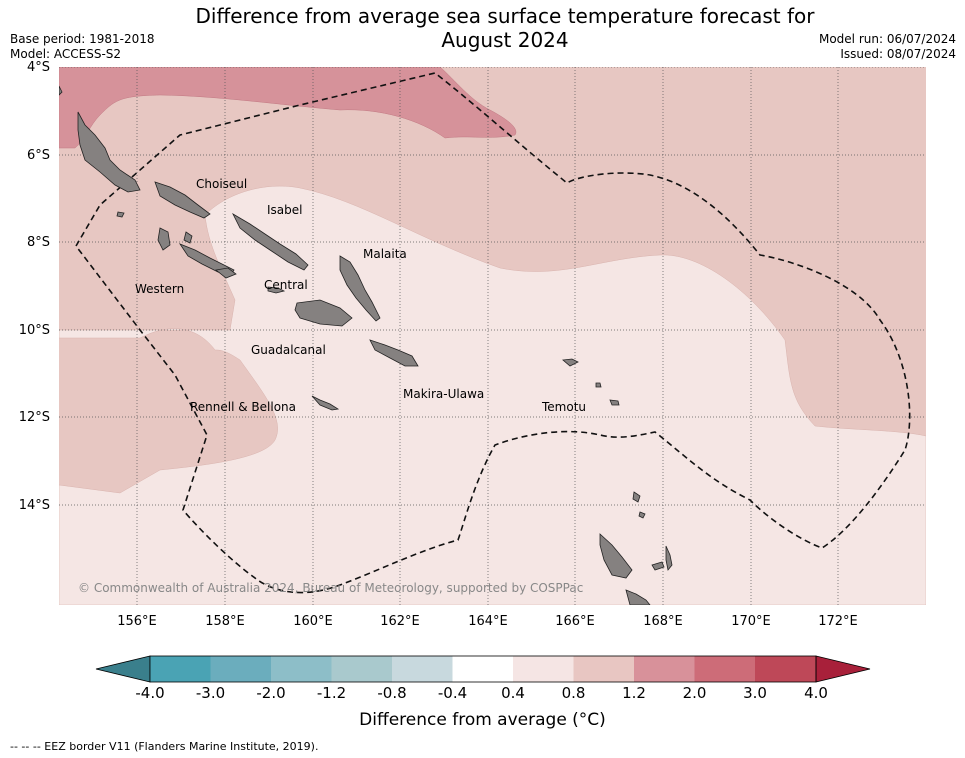  I want to click on island-vanuatu-a, so click(638, 597).